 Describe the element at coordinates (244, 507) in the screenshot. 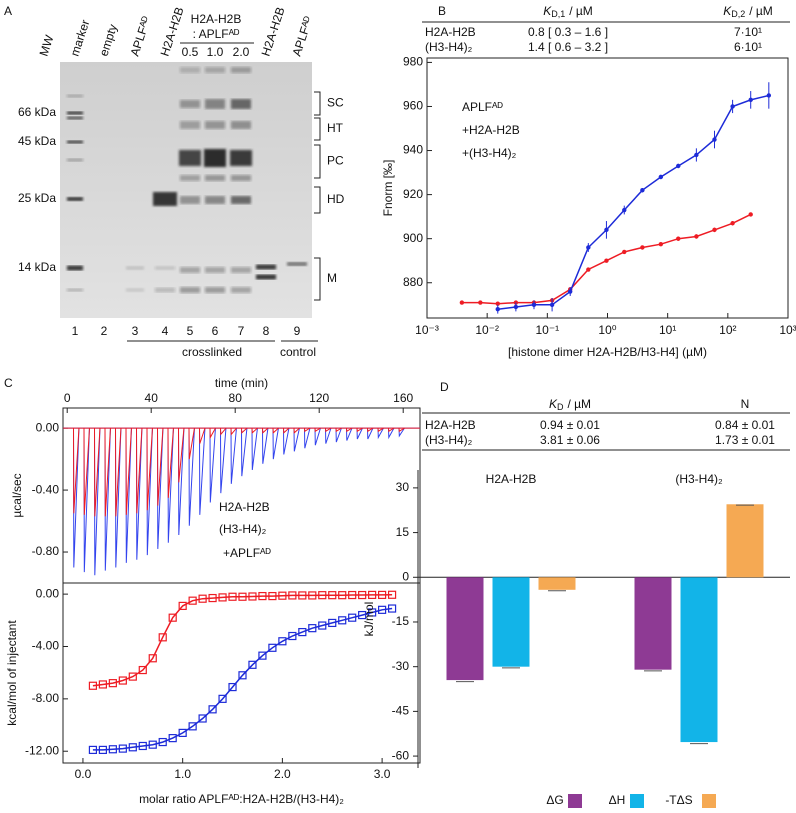

I see `legend-entry: H2A-H2B` at that location.